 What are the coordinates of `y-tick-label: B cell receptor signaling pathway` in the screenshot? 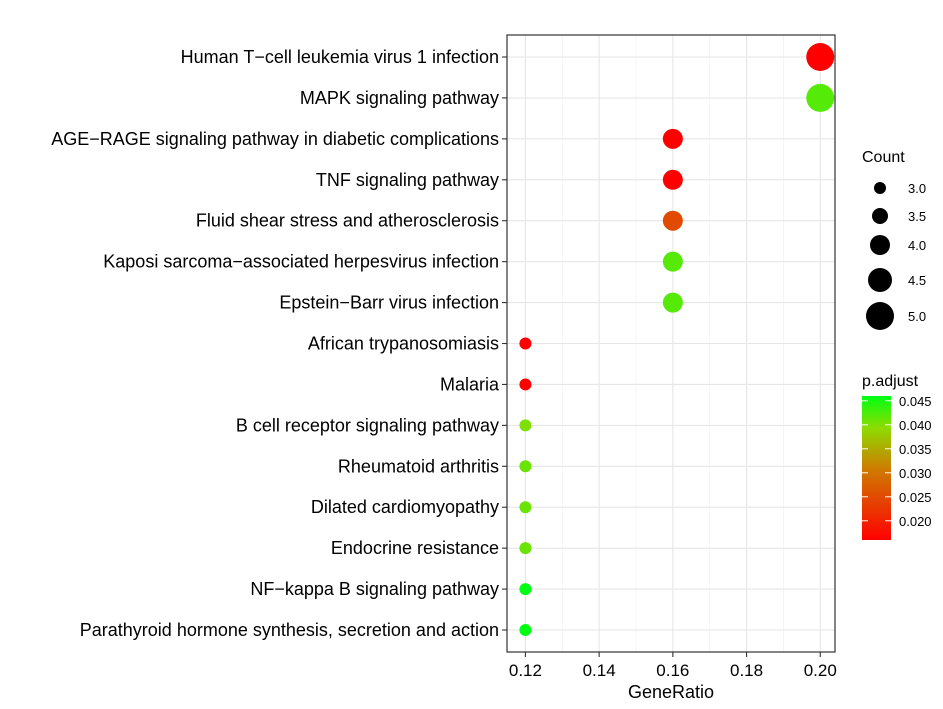 It's located at (367, 425).